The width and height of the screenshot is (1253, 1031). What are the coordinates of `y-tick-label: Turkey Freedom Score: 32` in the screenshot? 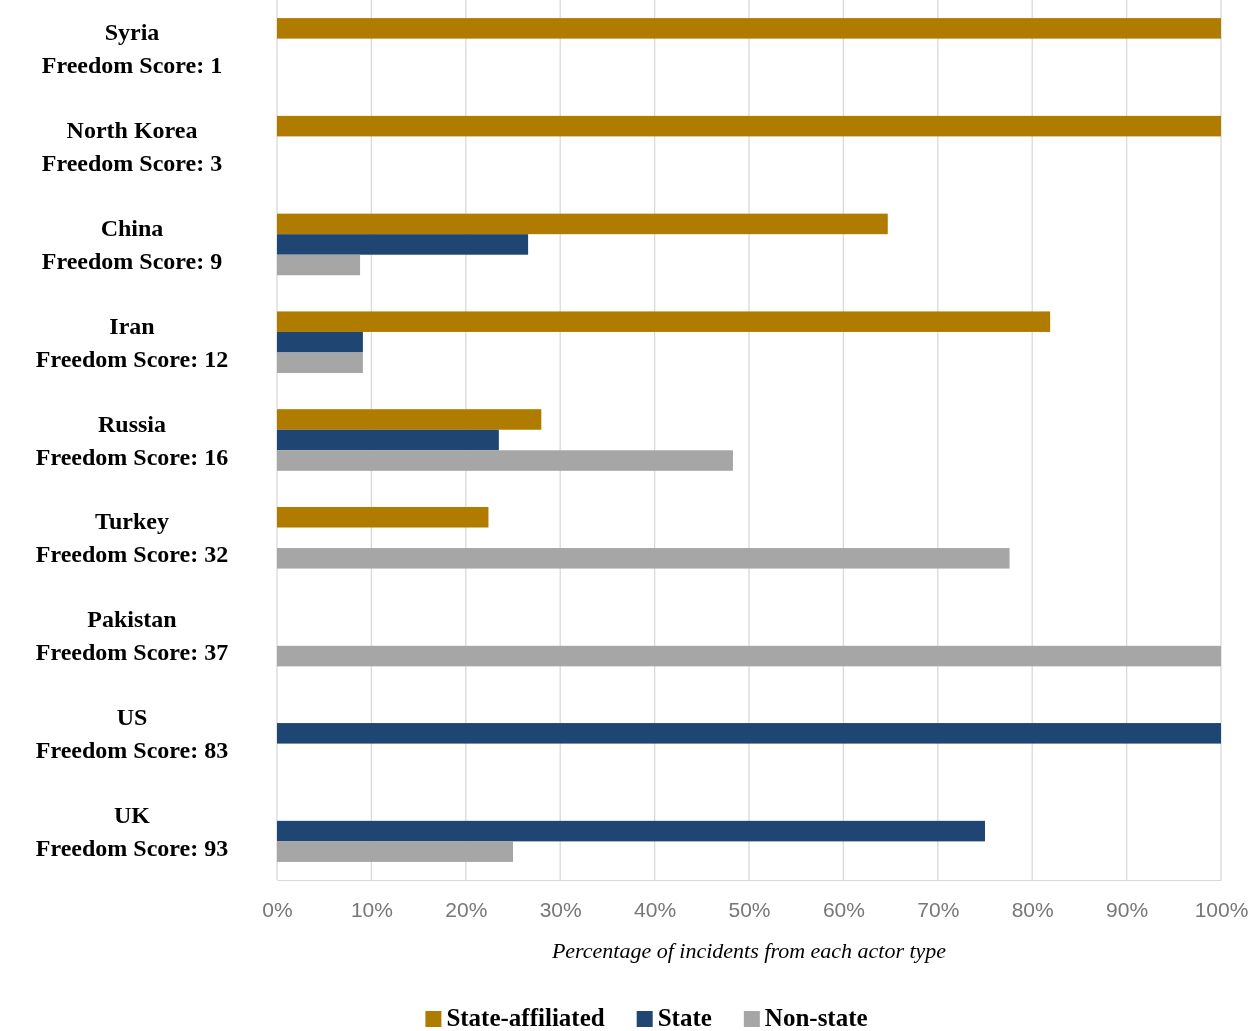 It's located at (132, 538).